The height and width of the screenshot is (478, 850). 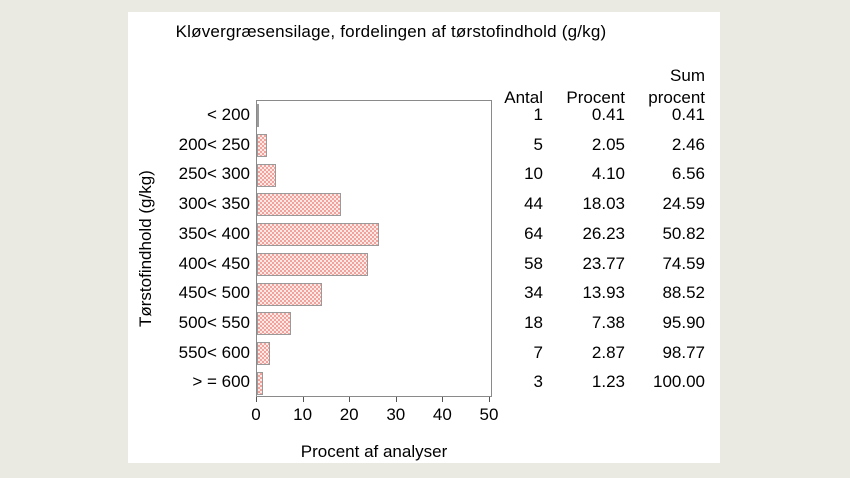 I want to click on table-cell-sum-procent: 0.41, so click(x=688, y=114).